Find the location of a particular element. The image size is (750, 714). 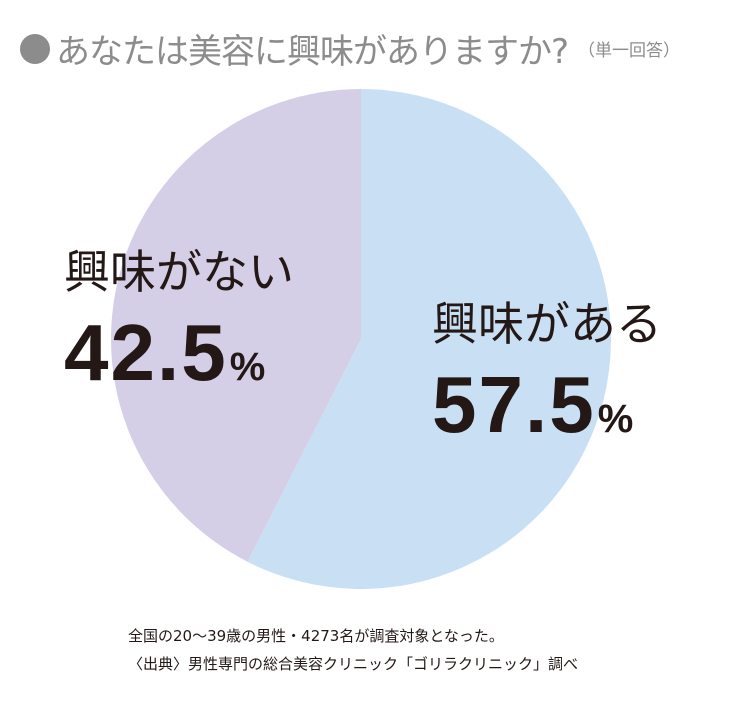

slice-label: 興味がない is located at coordinates (179, 272).